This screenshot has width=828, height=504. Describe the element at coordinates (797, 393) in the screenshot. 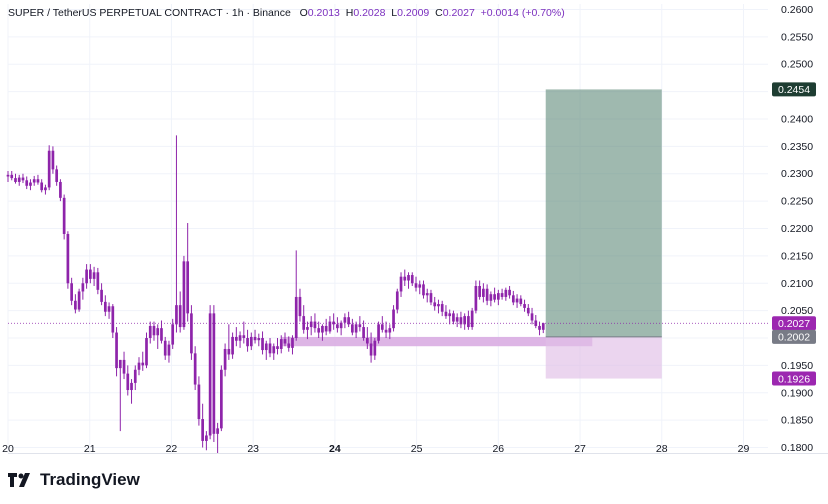

I see `y-tick-label: 0.1900` at that location.